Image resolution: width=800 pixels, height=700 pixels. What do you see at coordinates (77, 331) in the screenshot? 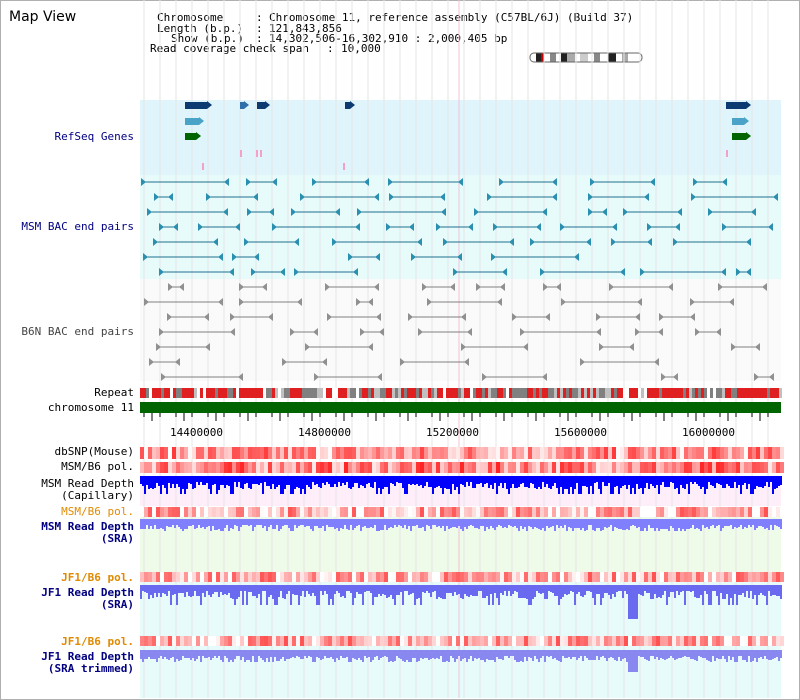
I see `track-label-b6n-bac: B6N BAC end pairs` at bounding box center [77, 331].